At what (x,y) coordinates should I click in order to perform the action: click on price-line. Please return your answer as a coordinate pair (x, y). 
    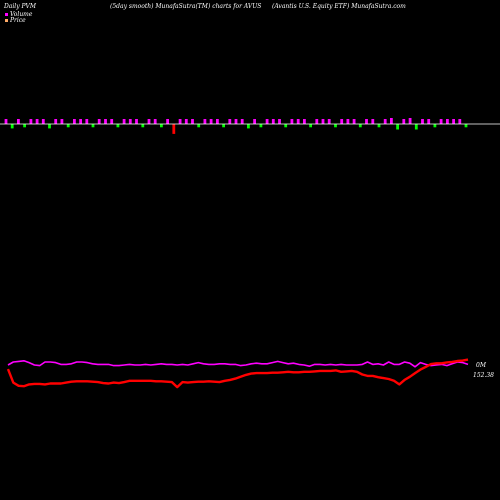
    Looking at the image, I should click on (237, 373).